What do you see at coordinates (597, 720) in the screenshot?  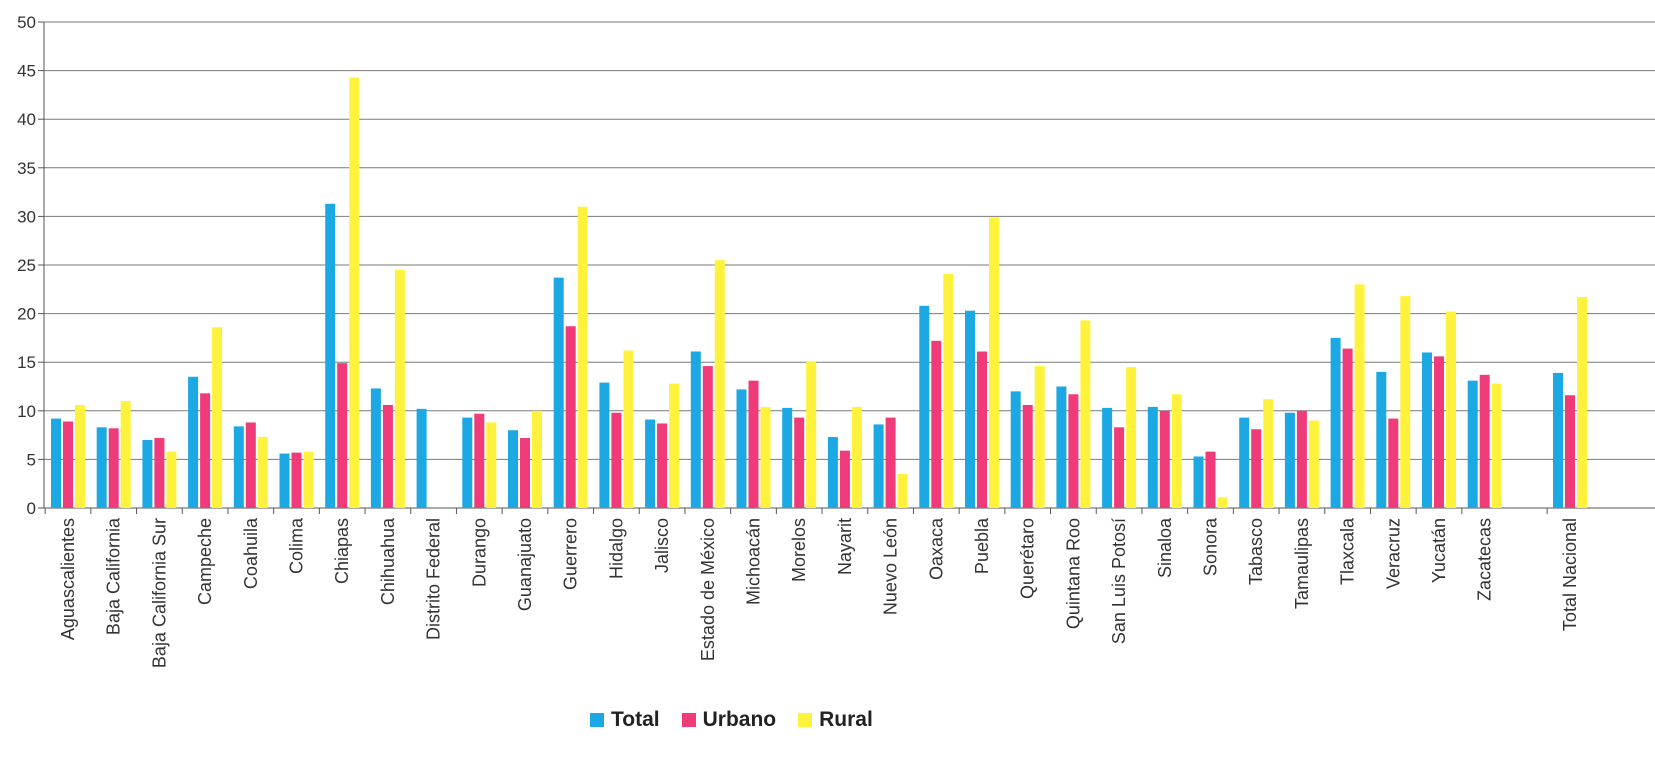 I see `legend-swatch-total` at bounding box center [597, 720].